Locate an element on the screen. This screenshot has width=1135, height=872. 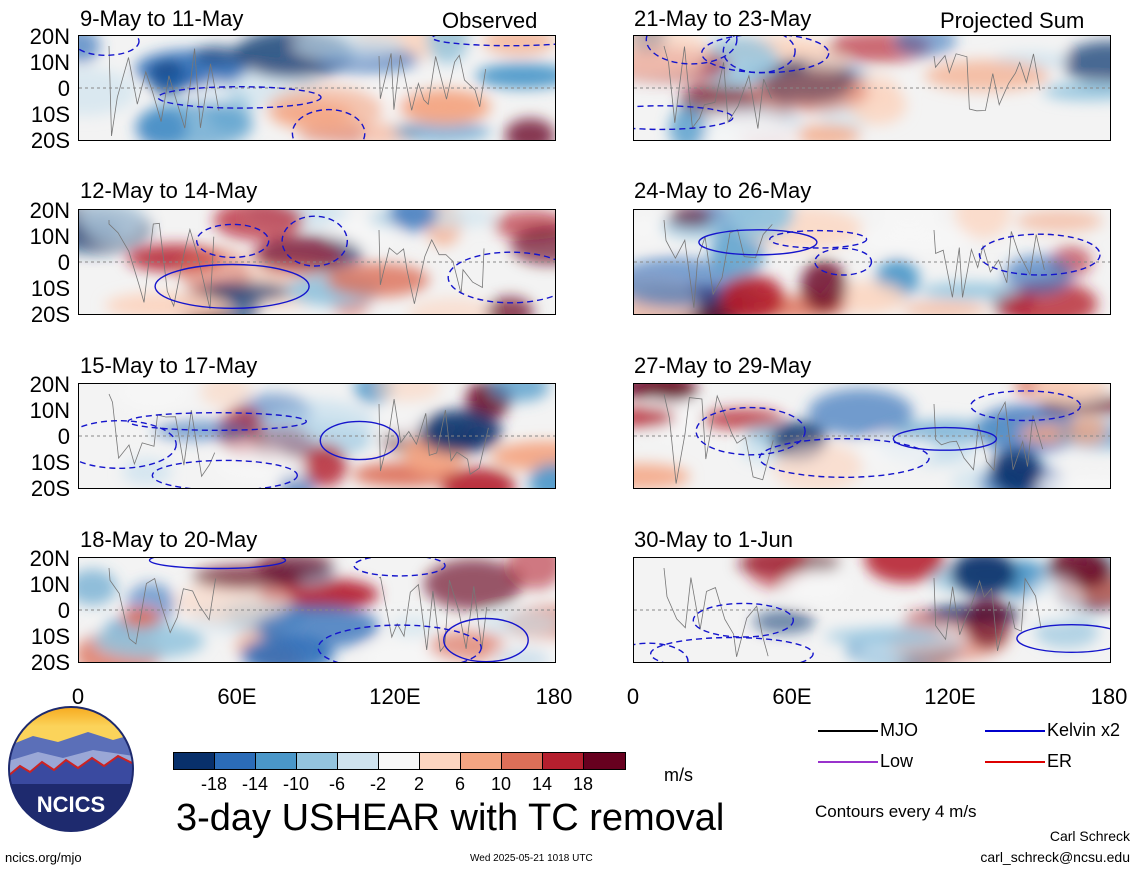
panel-corner-projected: Projected Sum is located at coordinates (1012, 20).